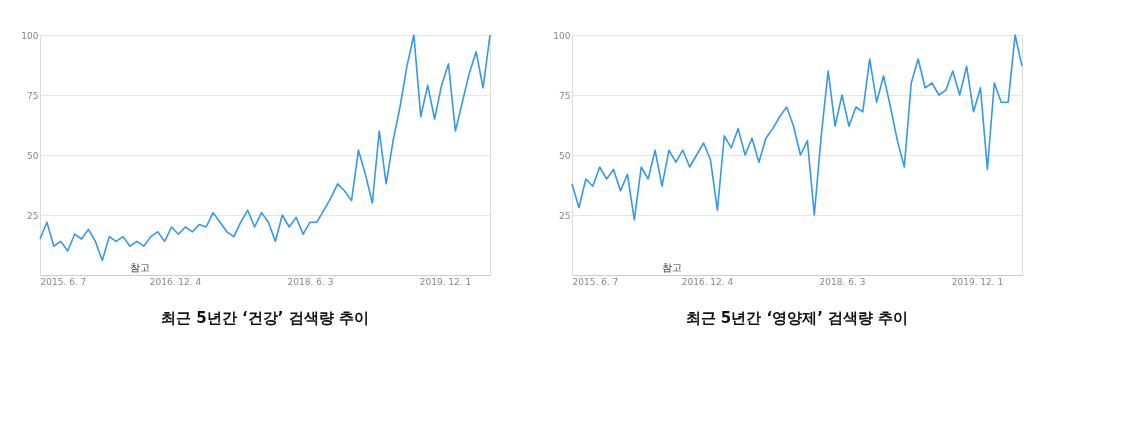  I want to click on text: 최근 5년간 ‘건강’ 검색량 추이, so click(265, 318).